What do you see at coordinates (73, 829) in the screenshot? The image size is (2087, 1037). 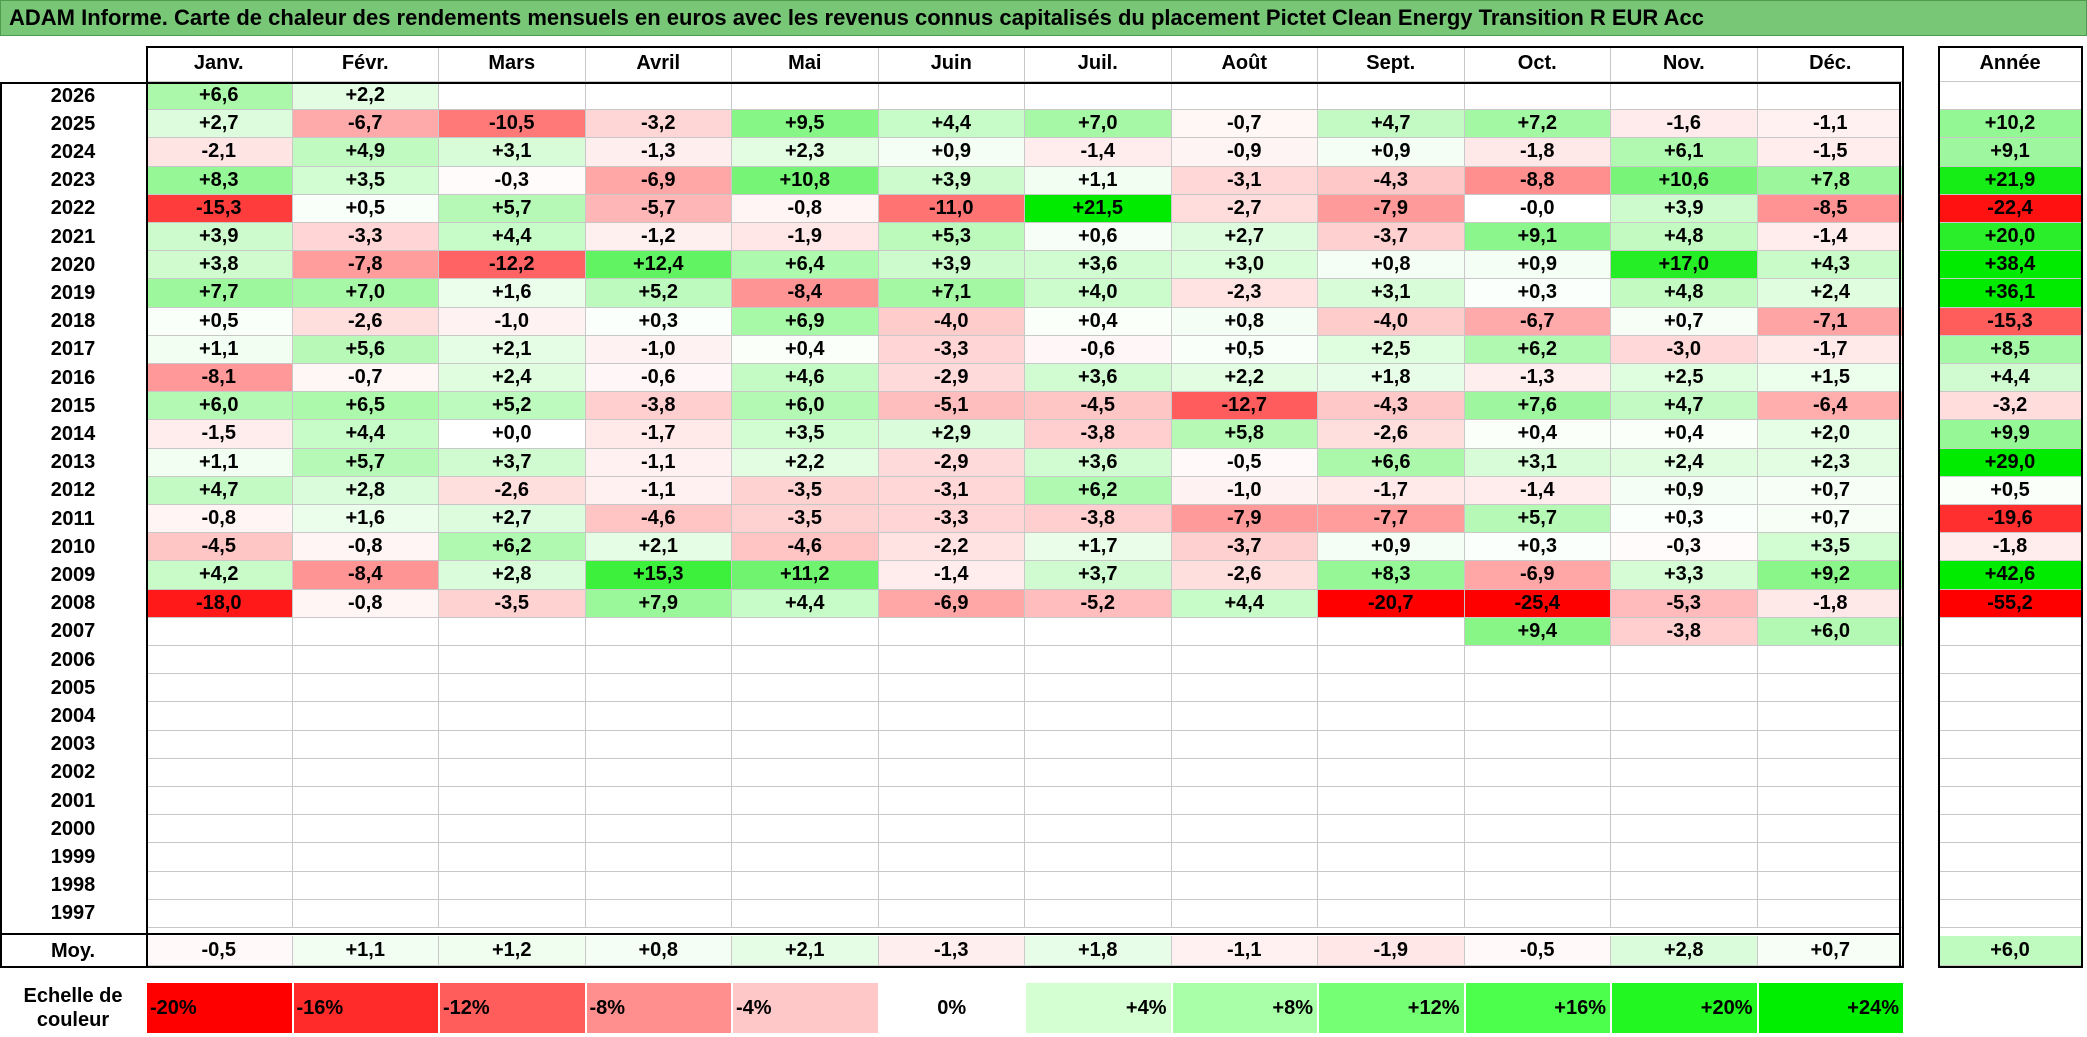 I see `year-label: 2000` at bounding box center [73, 829].